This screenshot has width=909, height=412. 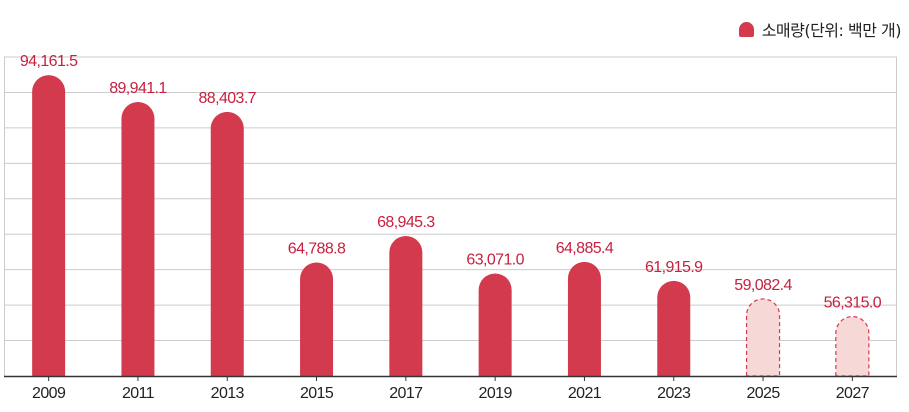 I want to click on x-tick-label: 2017, so click(x=406, y=393).